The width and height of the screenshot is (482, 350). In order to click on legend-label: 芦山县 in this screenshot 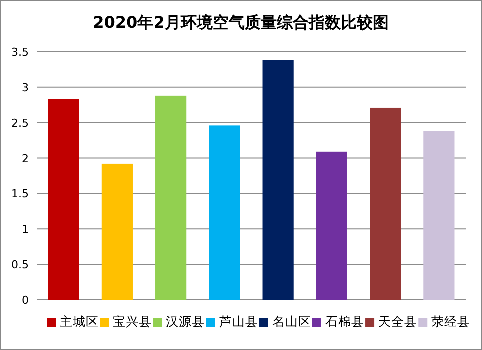, I will do `click(238, 321)`.